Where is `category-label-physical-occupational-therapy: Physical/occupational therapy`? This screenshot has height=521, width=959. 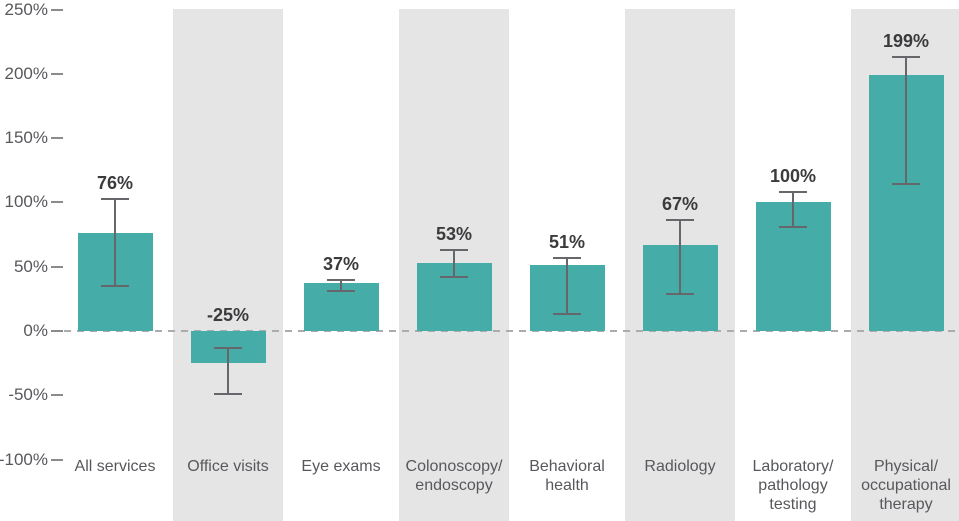 category-label-physical-occupational-therapy: Physical/occupational therapy is located at coordinates (903, 485).